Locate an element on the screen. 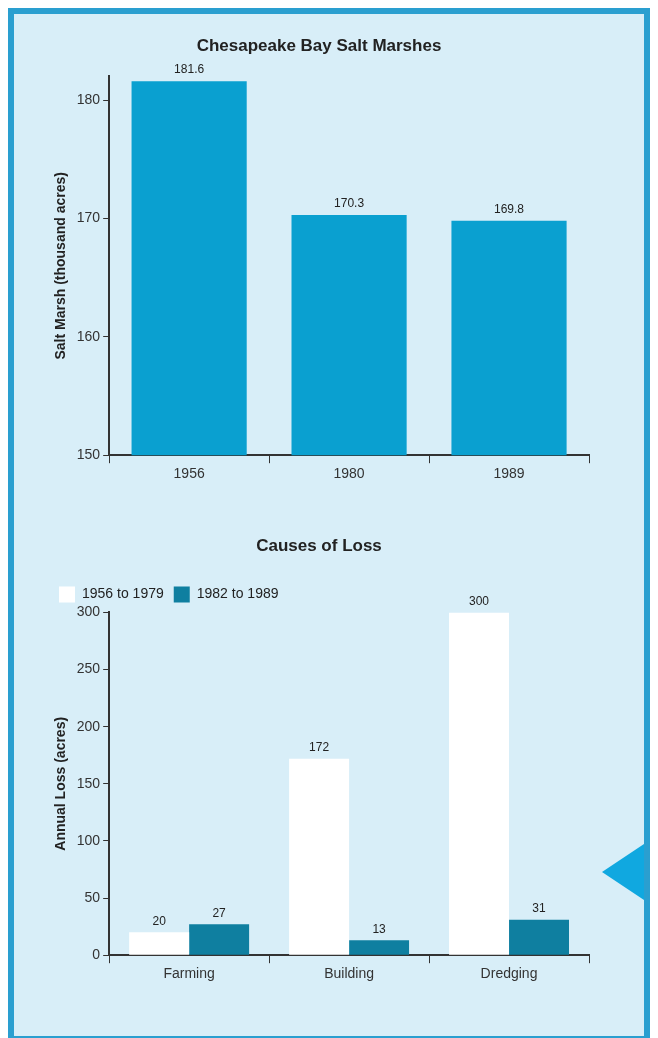 The width and height of the screenshot is (658, 1038). data-label: 13 is located at coordinates (379, 928).